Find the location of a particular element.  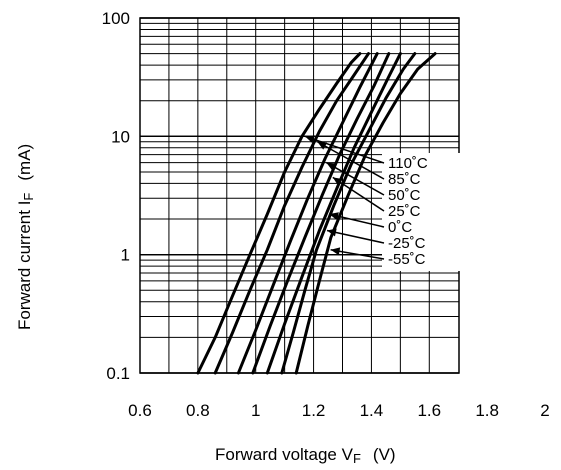

legend-box is located at coordinates (421, 212).